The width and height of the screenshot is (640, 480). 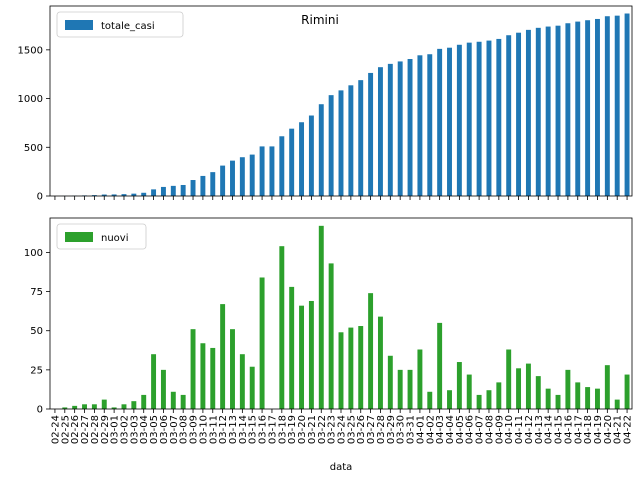 I want to click on x-tick-label: 03-06, so click(x=164, y=429).